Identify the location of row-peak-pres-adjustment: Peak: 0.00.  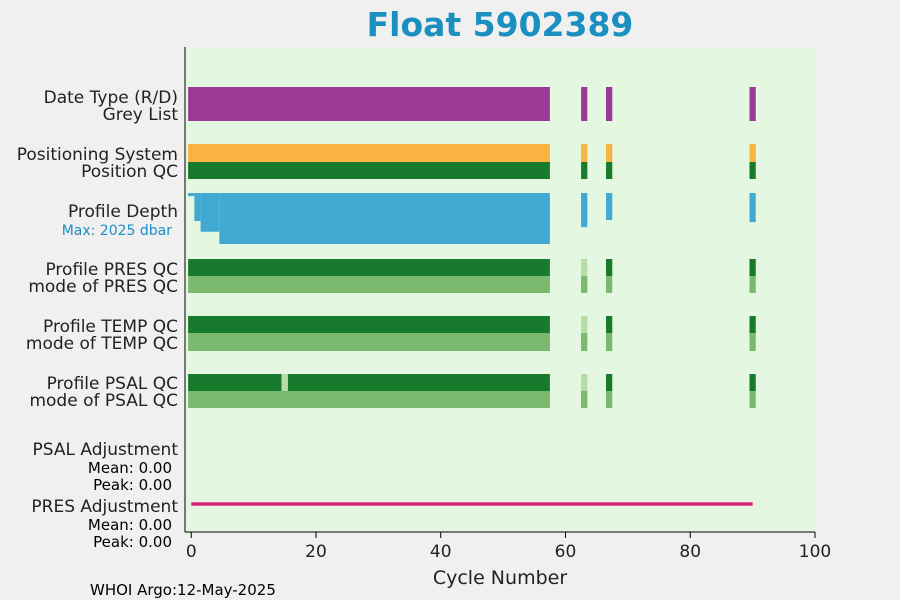
(132, 542).